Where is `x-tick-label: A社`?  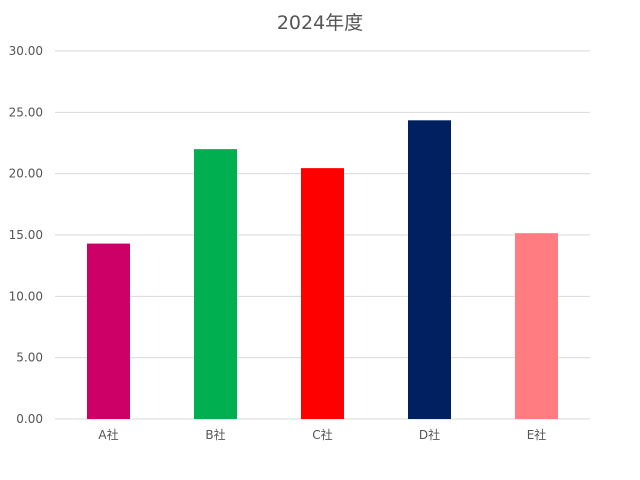
x-tick-label: A社 is located at coordinates (108, 434).